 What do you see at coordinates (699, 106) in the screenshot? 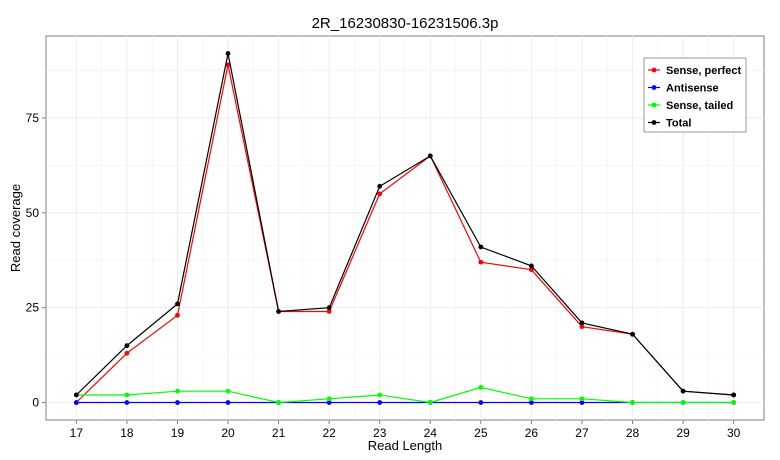
I see `legend-label: Sense, tailed` at bounding box center [699, 106].